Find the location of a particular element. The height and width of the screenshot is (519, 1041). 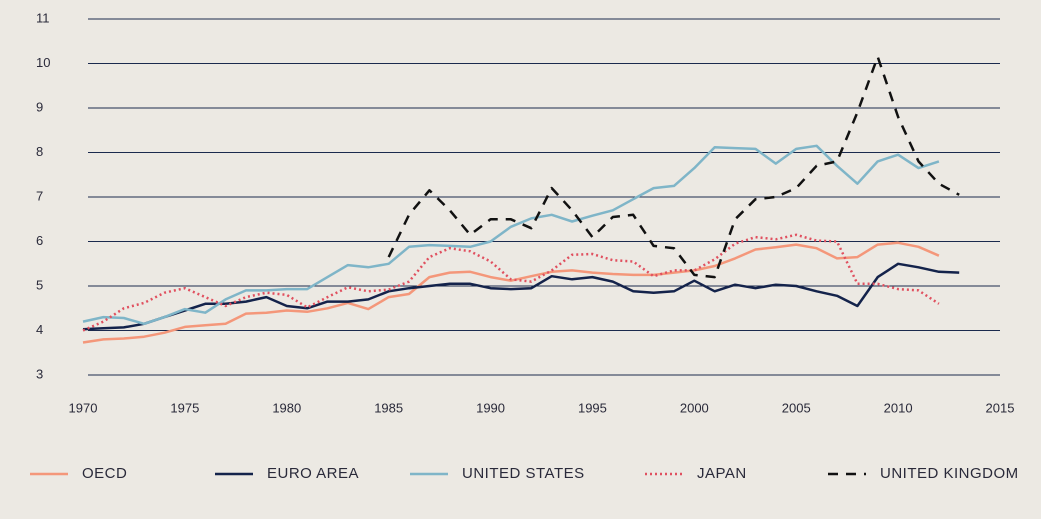

x-tick-label: 2015 is located at coordinates (1000, 407).